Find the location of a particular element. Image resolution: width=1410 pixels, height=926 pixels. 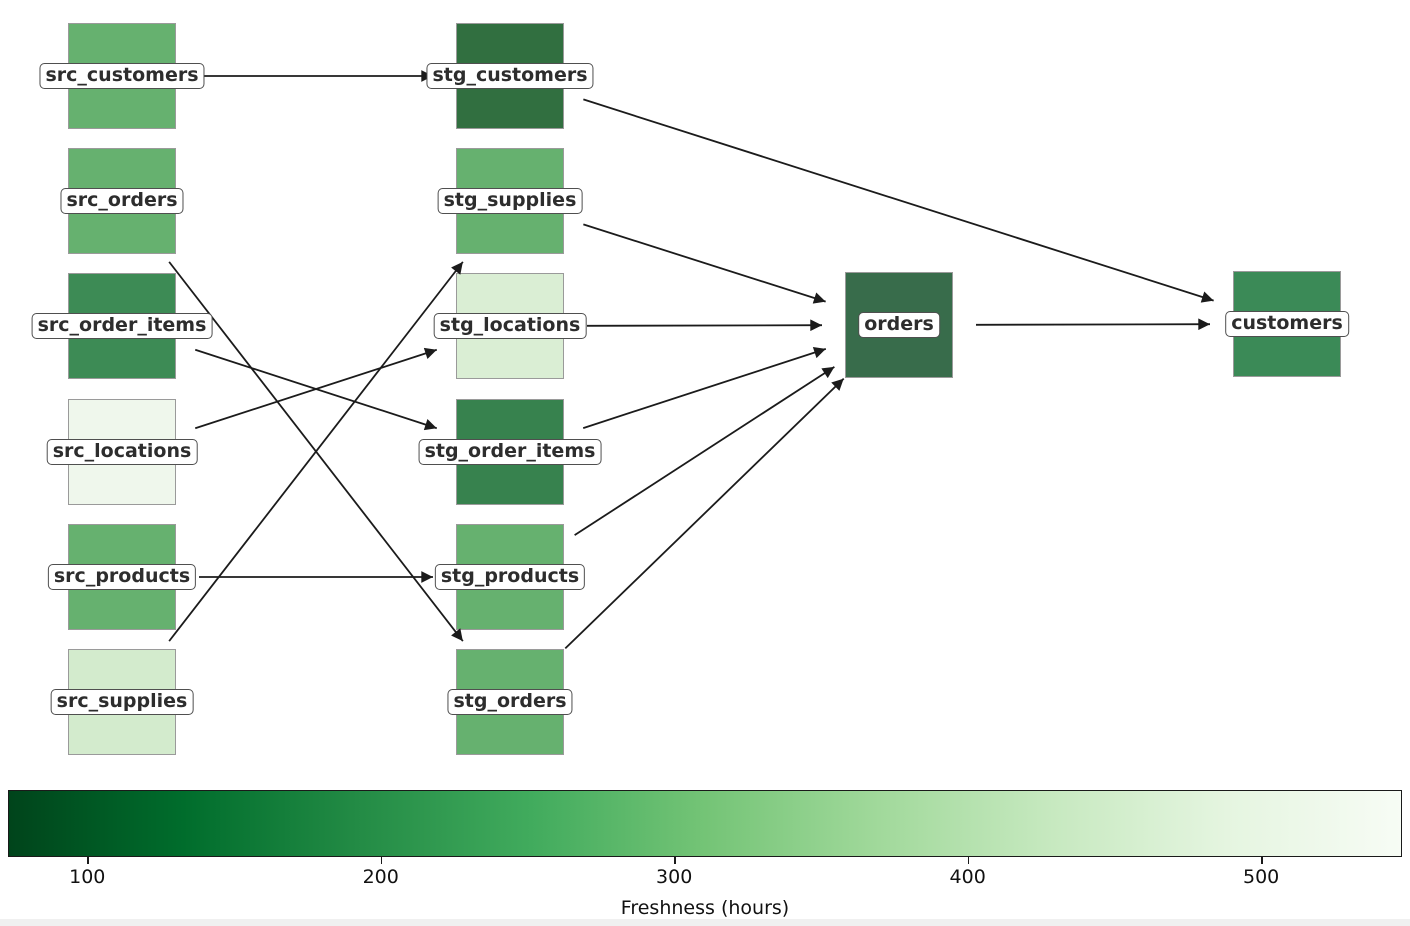

edge-stg_locations-to-orders is located at coordinates (704, 325).